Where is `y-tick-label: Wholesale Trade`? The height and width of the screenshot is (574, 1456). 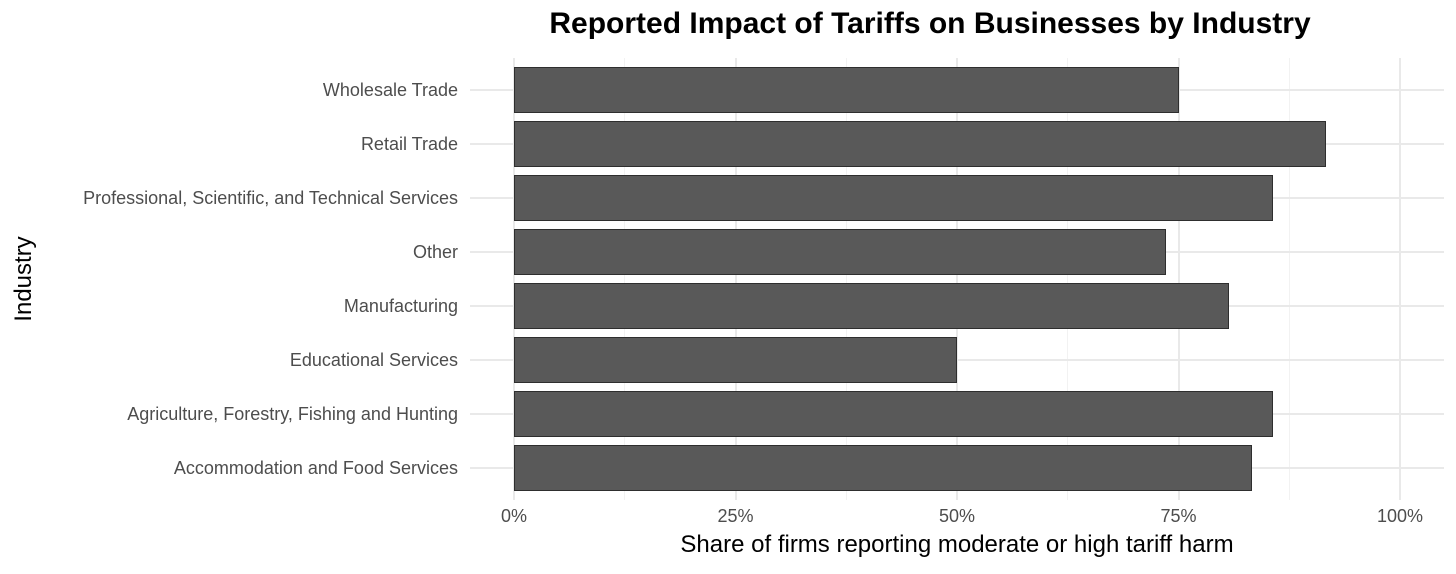 y-tick-label: Wholesale Trade is located at coordinates (390, 89).